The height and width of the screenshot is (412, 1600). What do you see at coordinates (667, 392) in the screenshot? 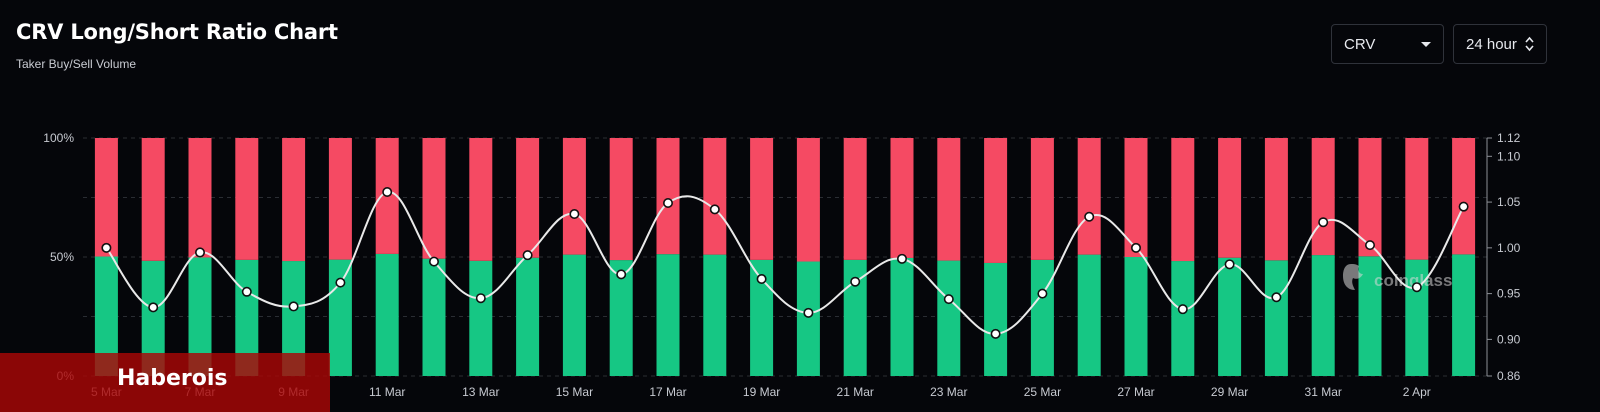
I see `x-tick-label: 17 Mar` at bounding box center [667, 392].